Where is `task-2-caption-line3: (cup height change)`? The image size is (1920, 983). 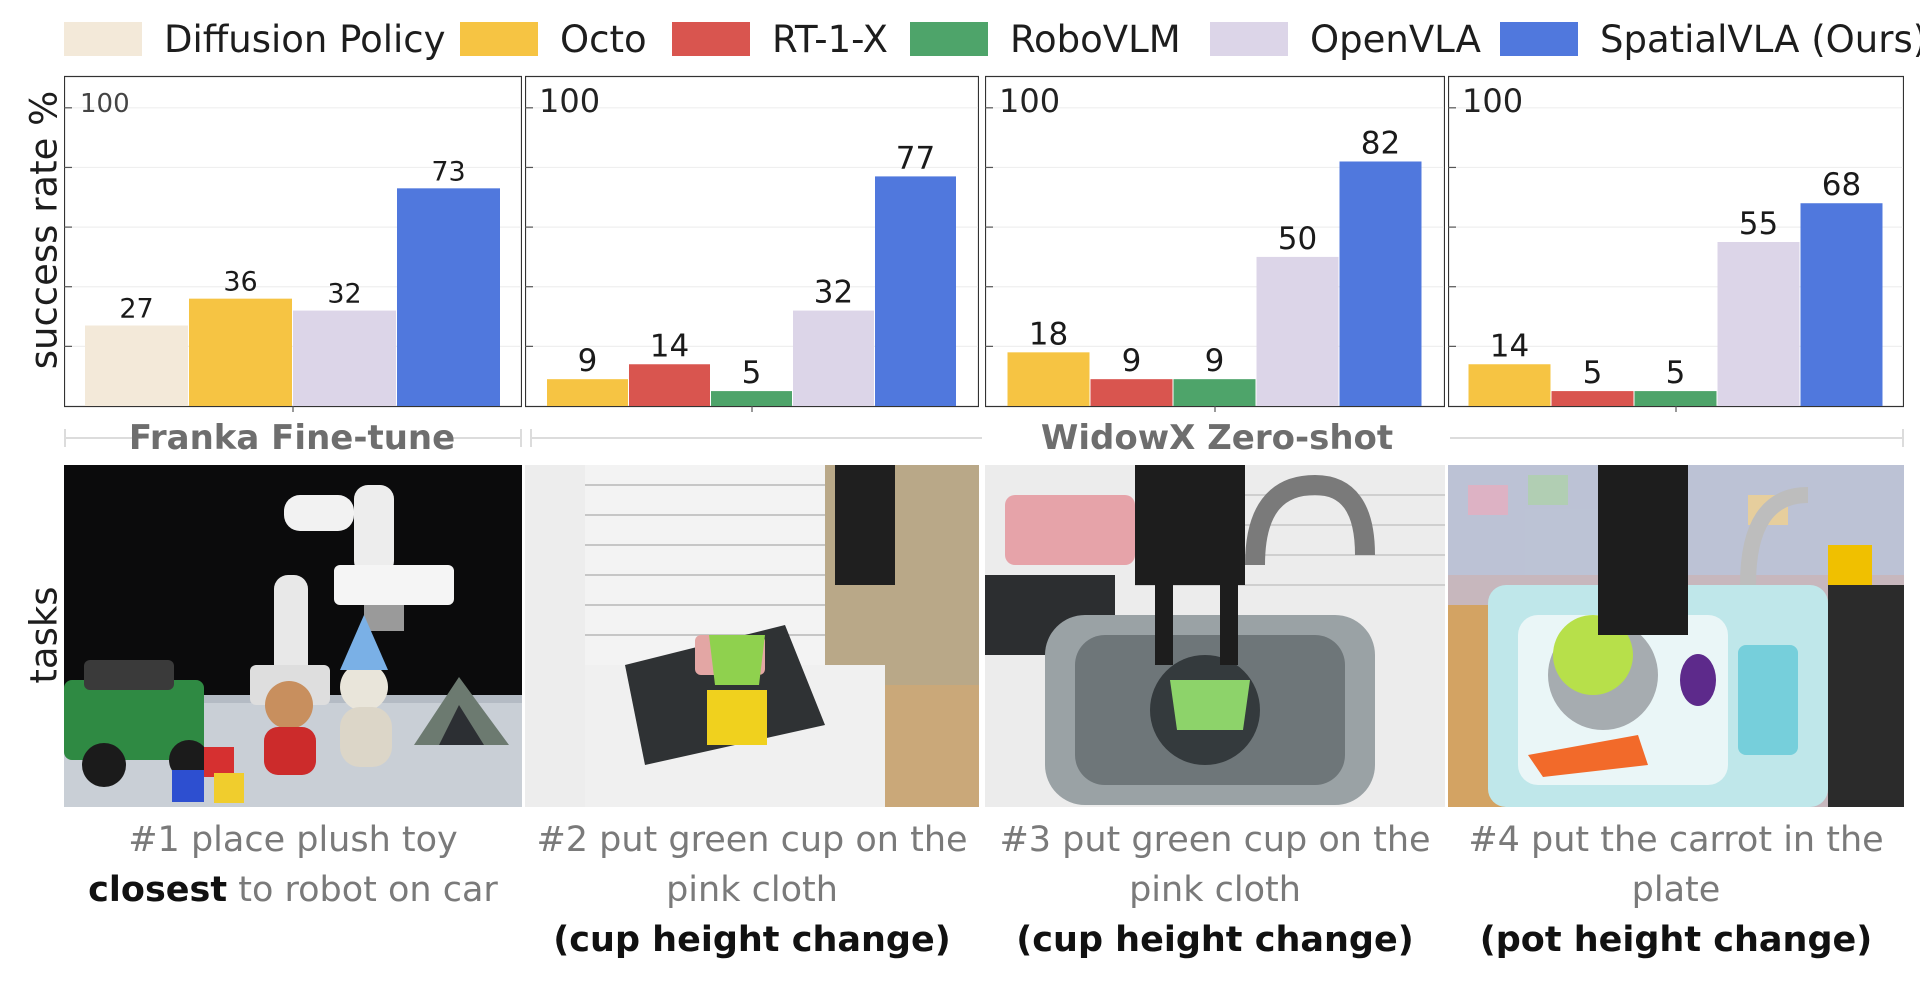
task-2-caption-line3: (cup height change) is located at coordinates (752, 940).